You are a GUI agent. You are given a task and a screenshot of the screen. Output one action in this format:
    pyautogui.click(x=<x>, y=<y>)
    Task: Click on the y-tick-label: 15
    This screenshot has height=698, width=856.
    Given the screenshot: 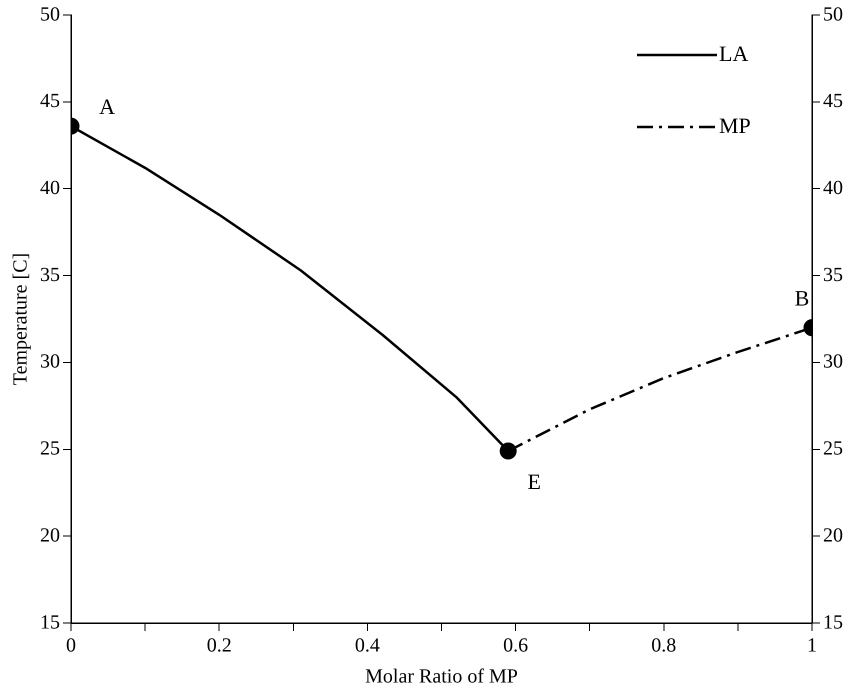 What is the action you would take?
    pyautogui.click(x=50, y=622)
    